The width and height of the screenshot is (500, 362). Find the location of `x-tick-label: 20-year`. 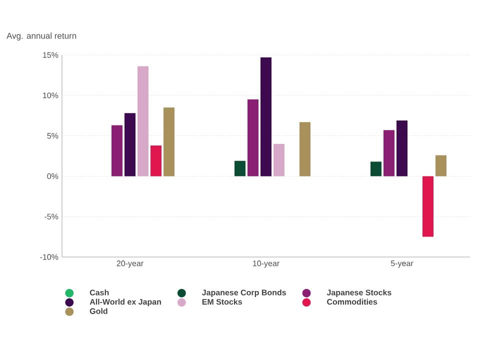

x-tick-label: 20-year is located at coordinates (130, 264).